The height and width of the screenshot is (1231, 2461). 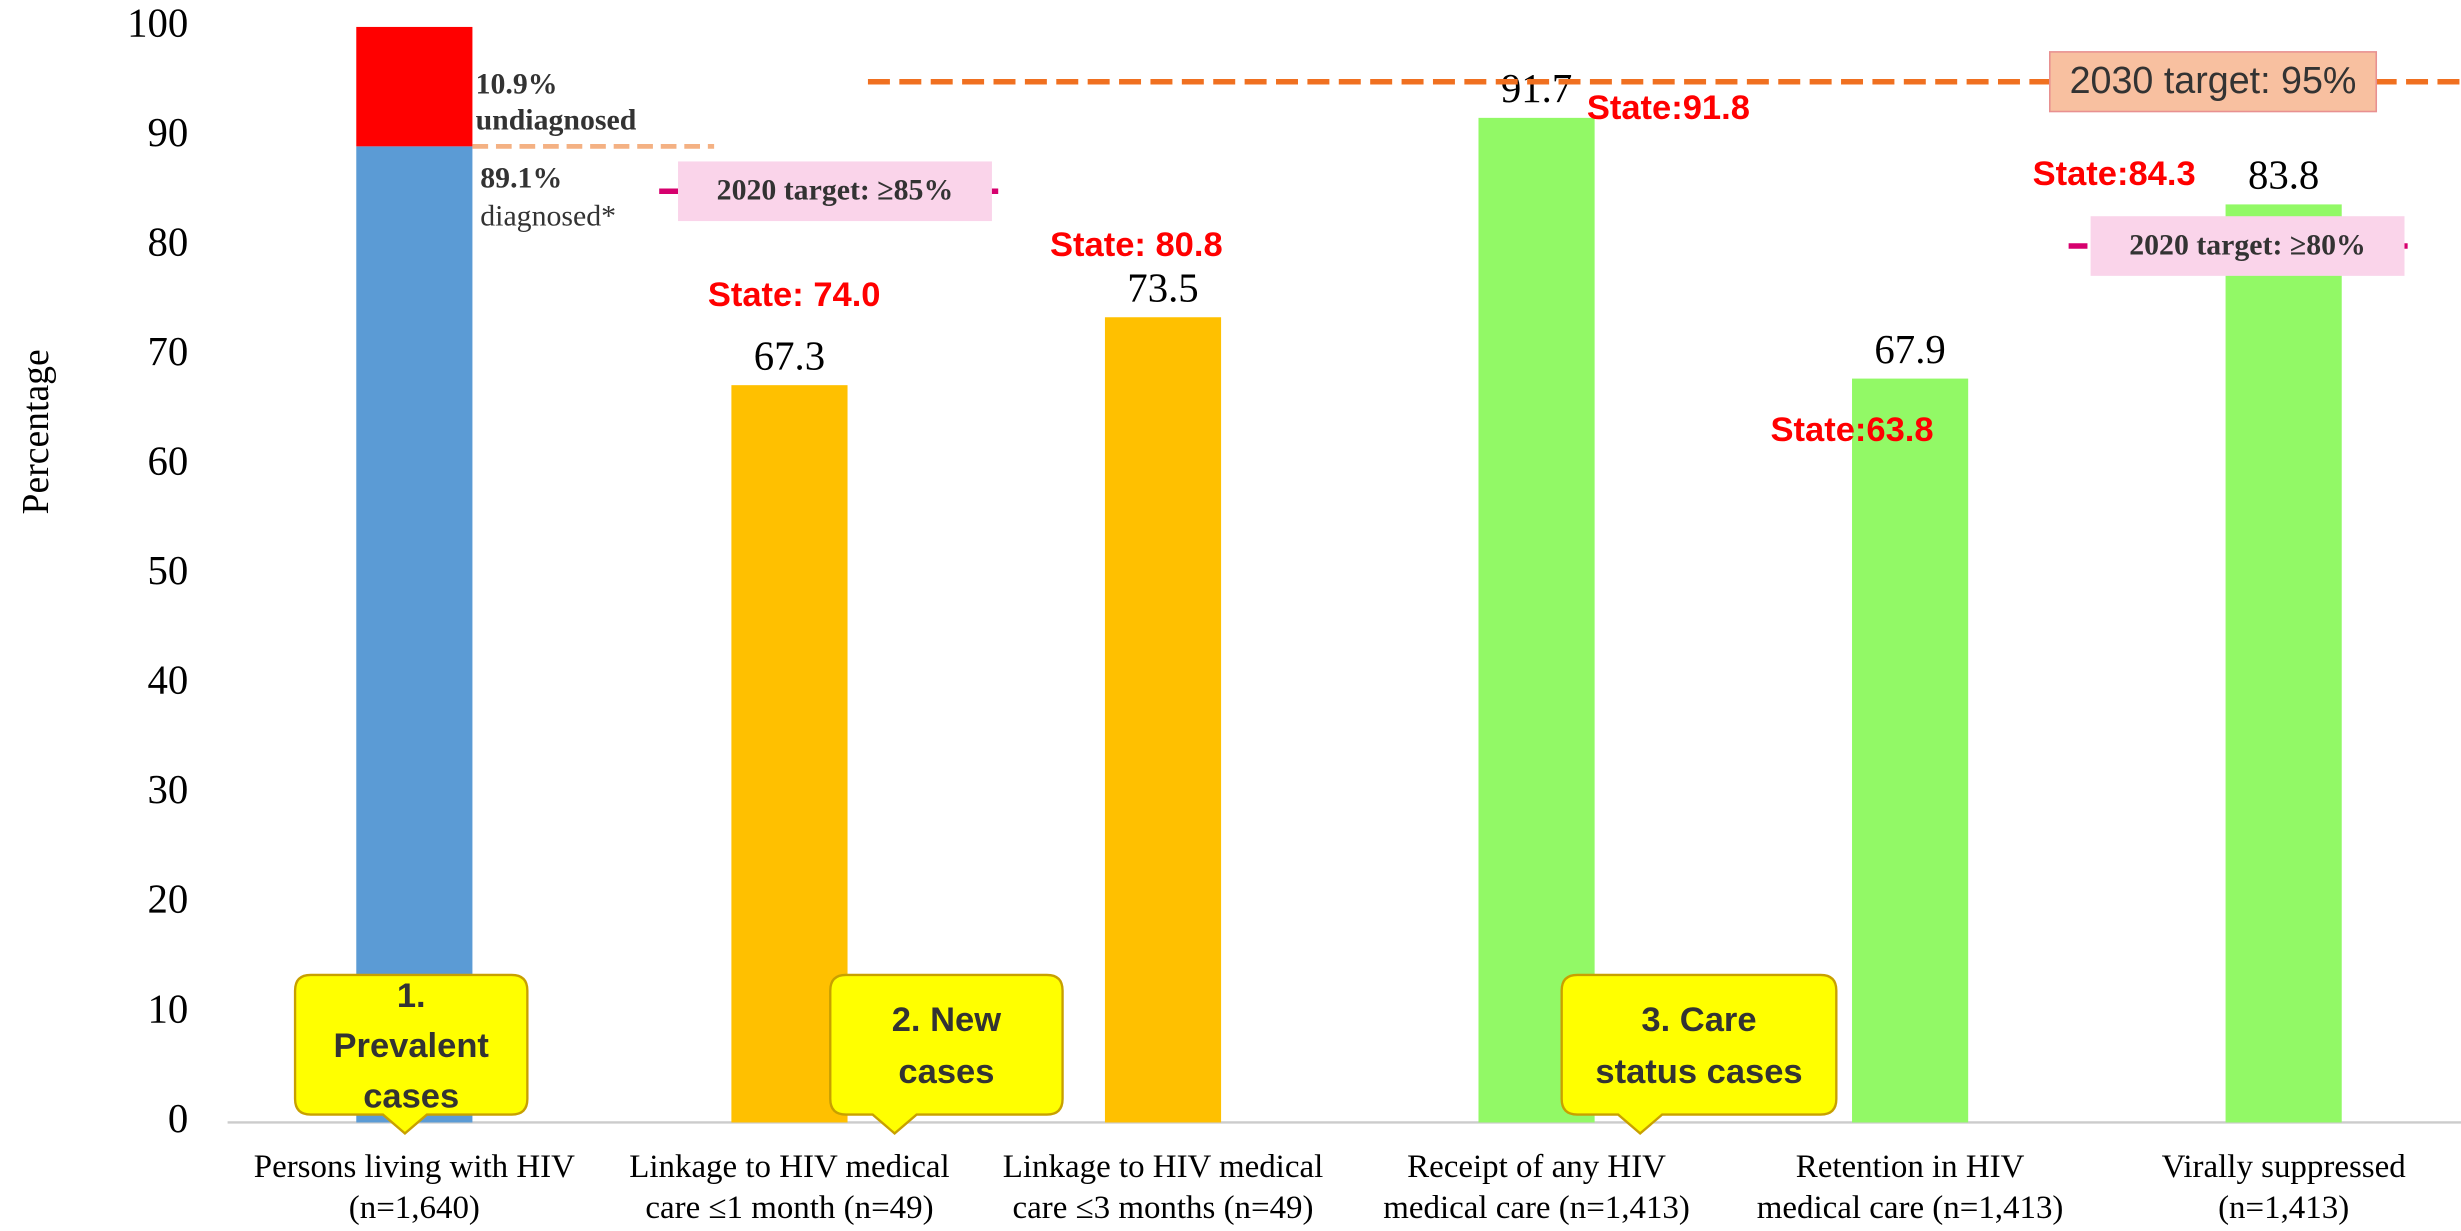 I want to click on value-label: 10.9%, so click(x=517, y=83).